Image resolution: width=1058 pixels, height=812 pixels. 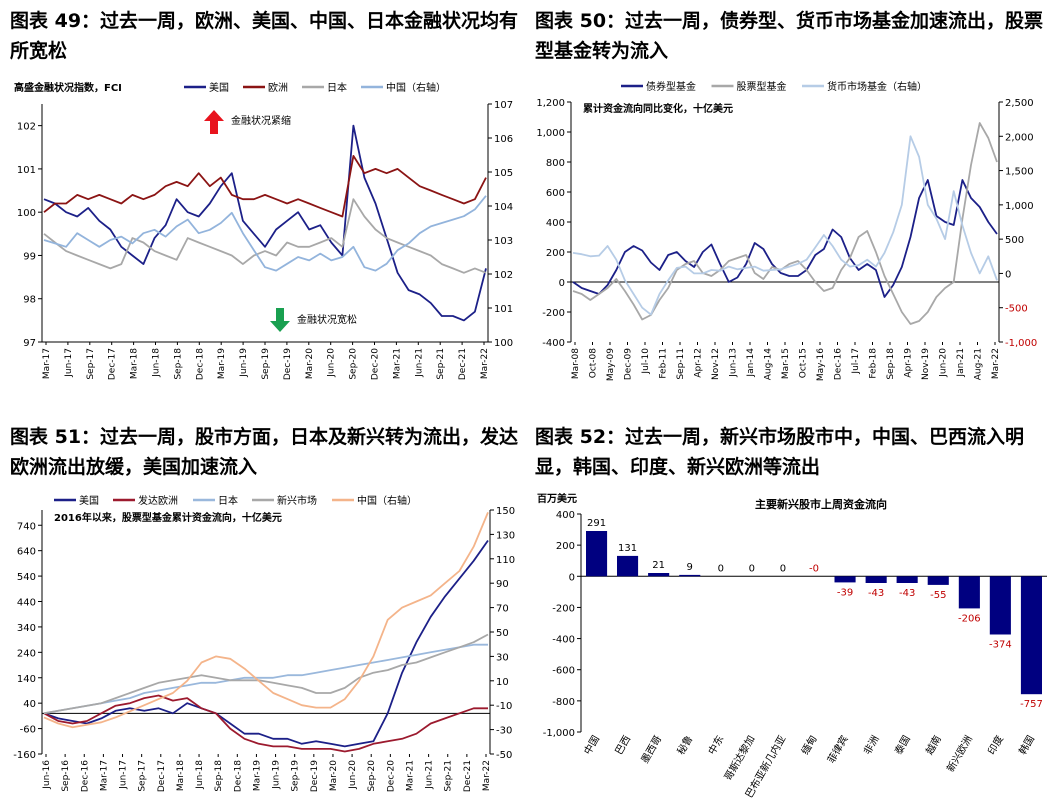 I want to click on x-tick-label: Sep-21, so click(x=441, y=364).